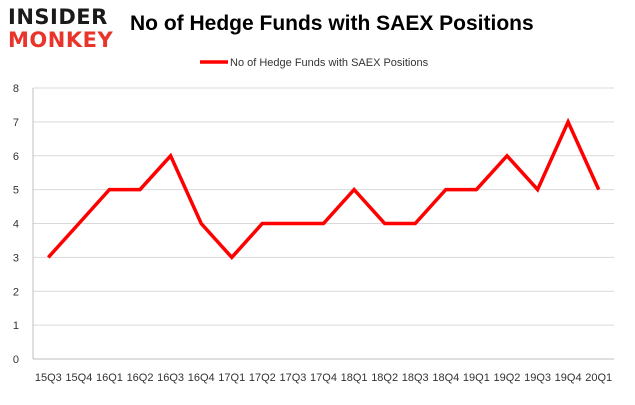  I want to click on y-tick-label: 5, so click(16, 191).